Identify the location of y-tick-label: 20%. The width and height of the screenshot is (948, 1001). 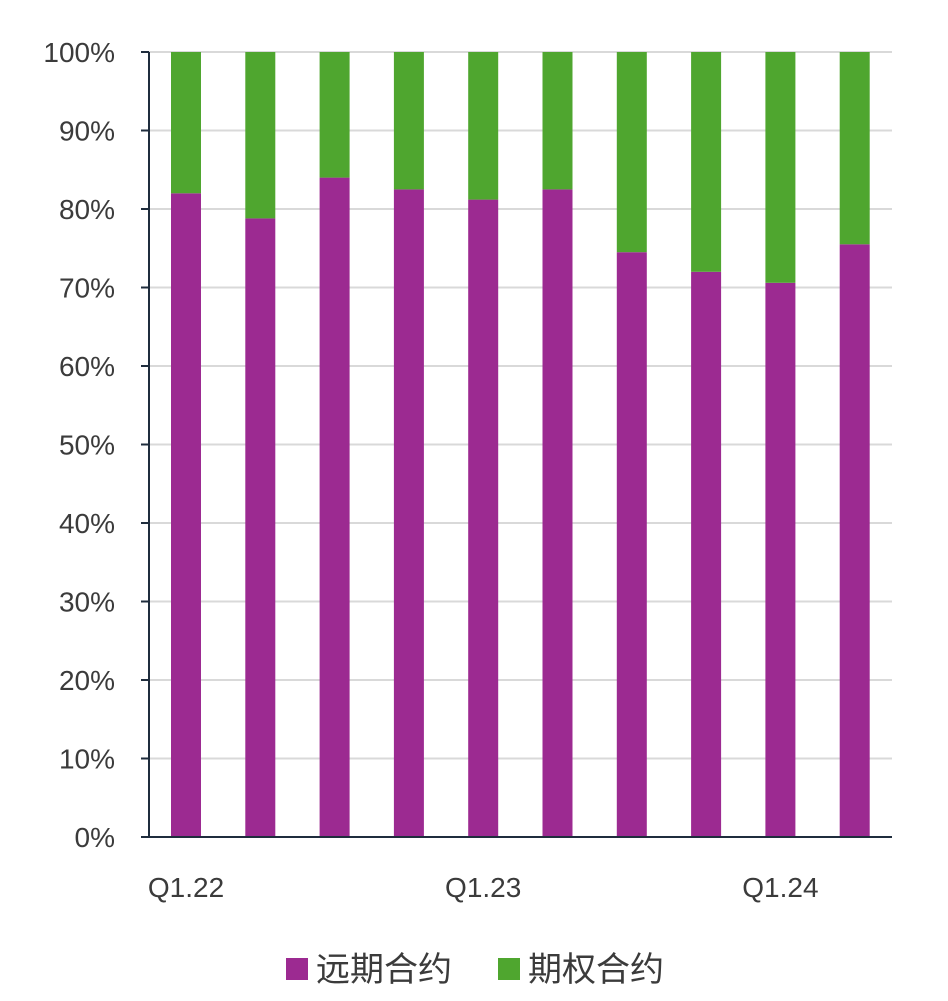
(87, 680).